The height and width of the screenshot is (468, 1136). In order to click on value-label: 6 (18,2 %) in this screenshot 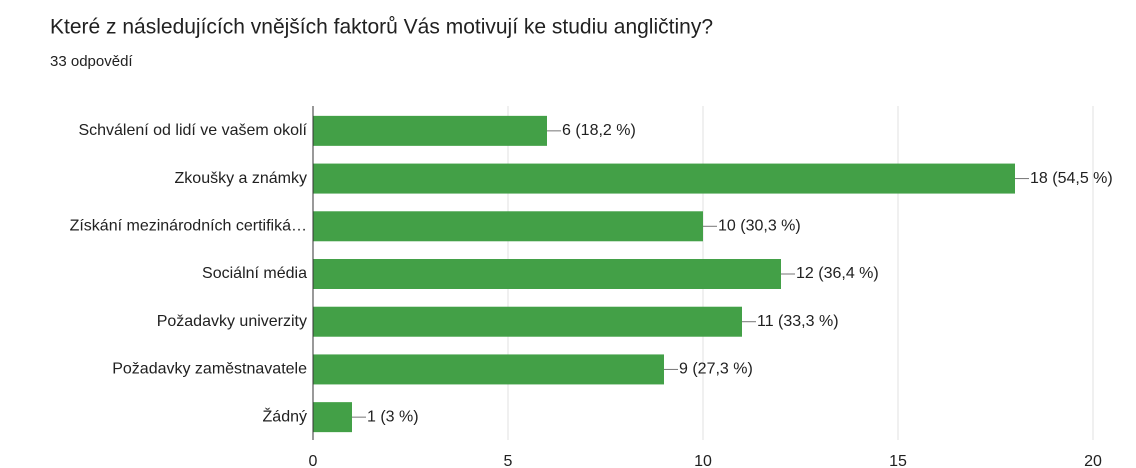, I will do `click(599, 130)`.